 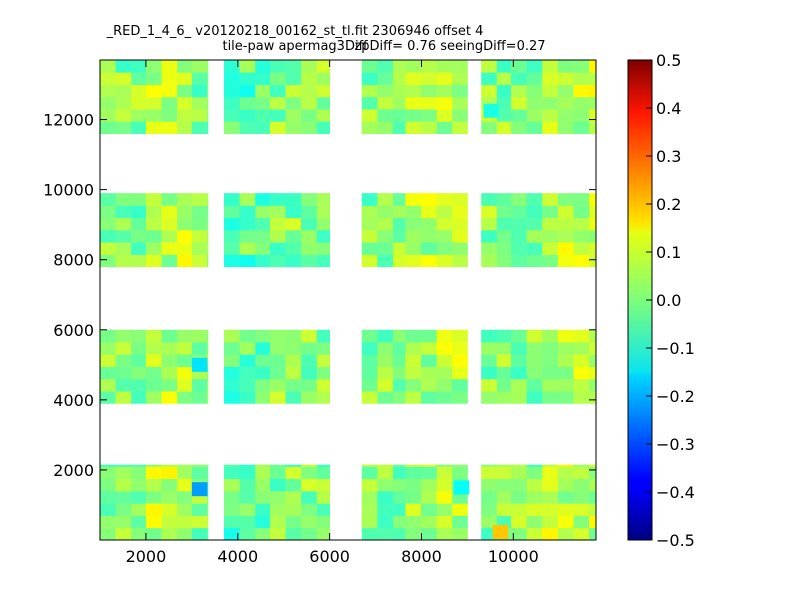 What do you see at coordinates (73, 470) in the screenshot?
I see `y-tick-label: 2000` at bounding box center [73, 470].